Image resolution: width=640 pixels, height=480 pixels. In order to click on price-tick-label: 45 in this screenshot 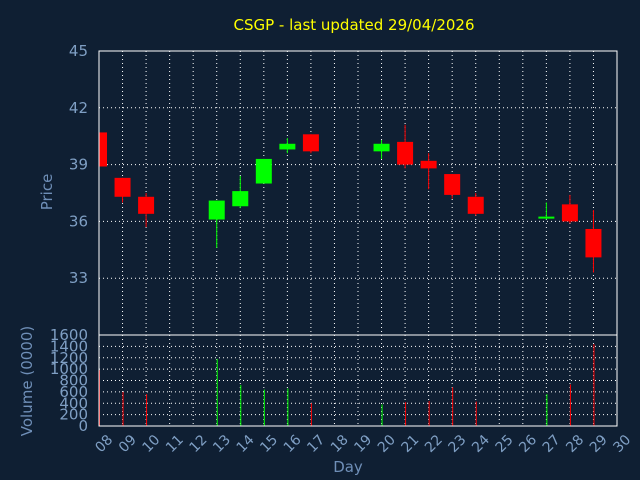, I will do `click(78, 51)`.